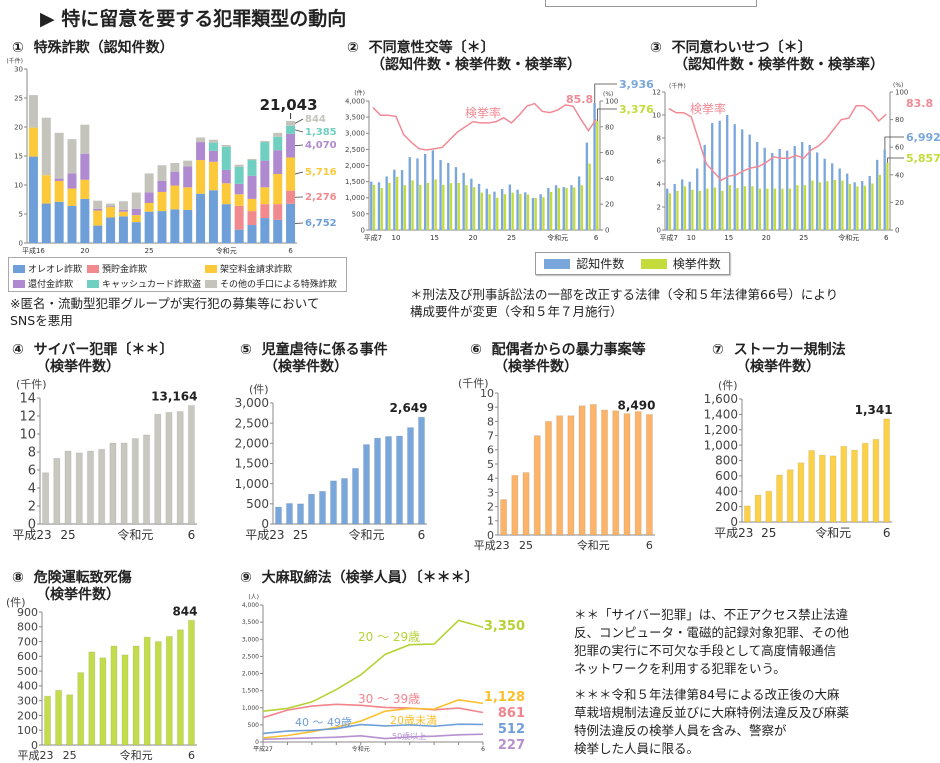  I want to click on x-tick-label: 平成27, so click(263, 749).